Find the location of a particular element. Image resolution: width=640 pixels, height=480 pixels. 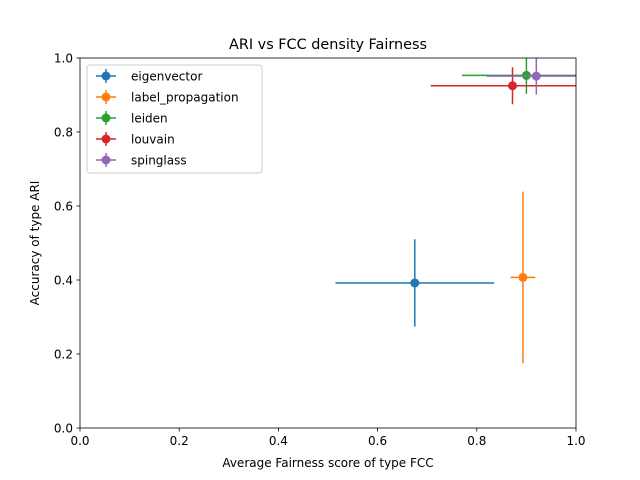

legend-label: louvain is located at coordinates (153, 140).